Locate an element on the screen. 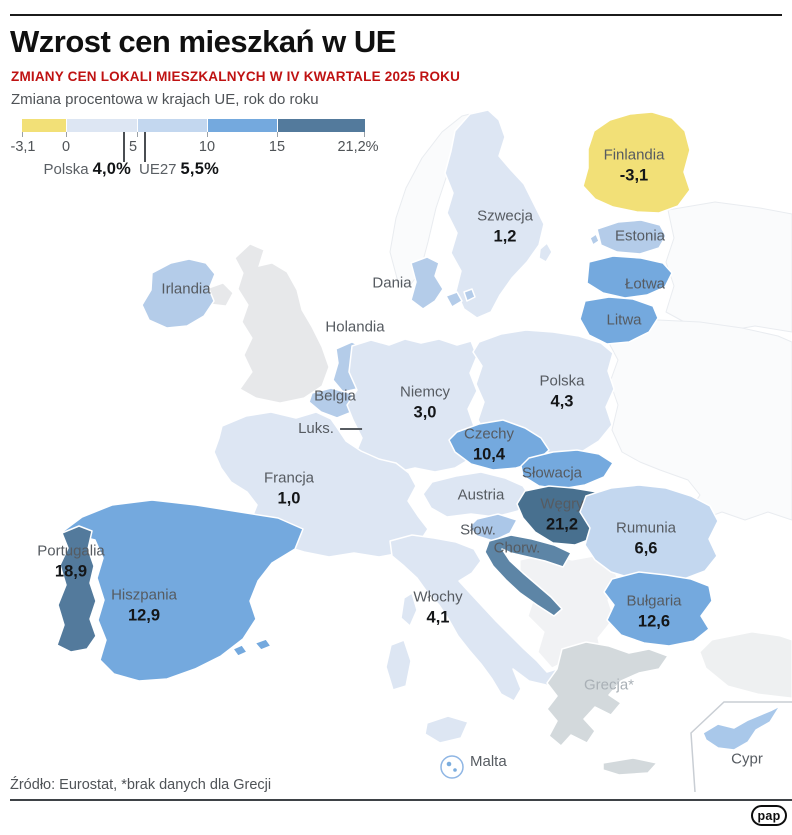  country-shape-szwecja is located at coordinates (494, 214).